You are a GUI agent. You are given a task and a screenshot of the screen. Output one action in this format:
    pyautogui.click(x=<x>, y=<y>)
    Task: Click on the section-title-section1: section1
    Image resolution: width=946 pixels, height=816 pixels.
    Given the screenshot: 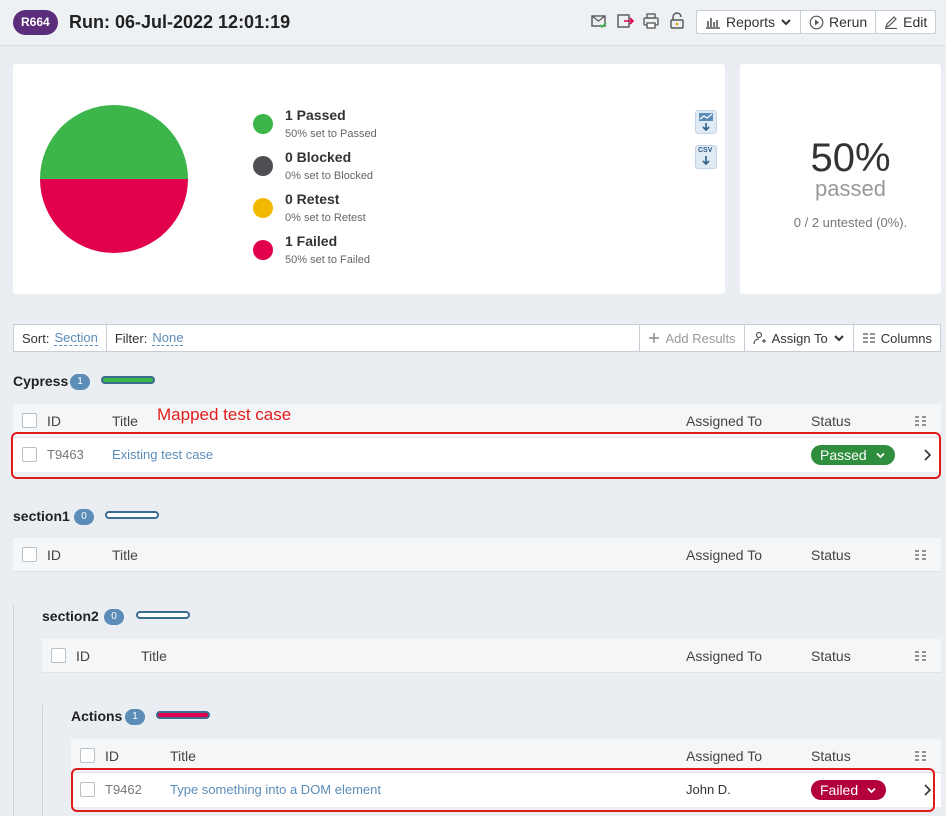 What is the action you would take?
    pyautogui.click(x=41, y=516)
    